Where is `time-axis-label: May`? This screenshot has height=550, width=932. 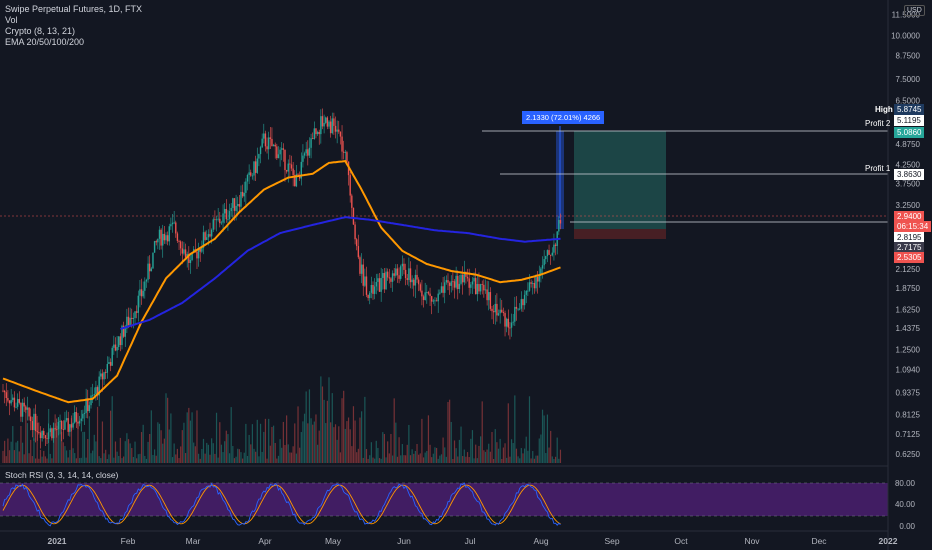 time-axis-label: May is located at coordinates (333, 541).